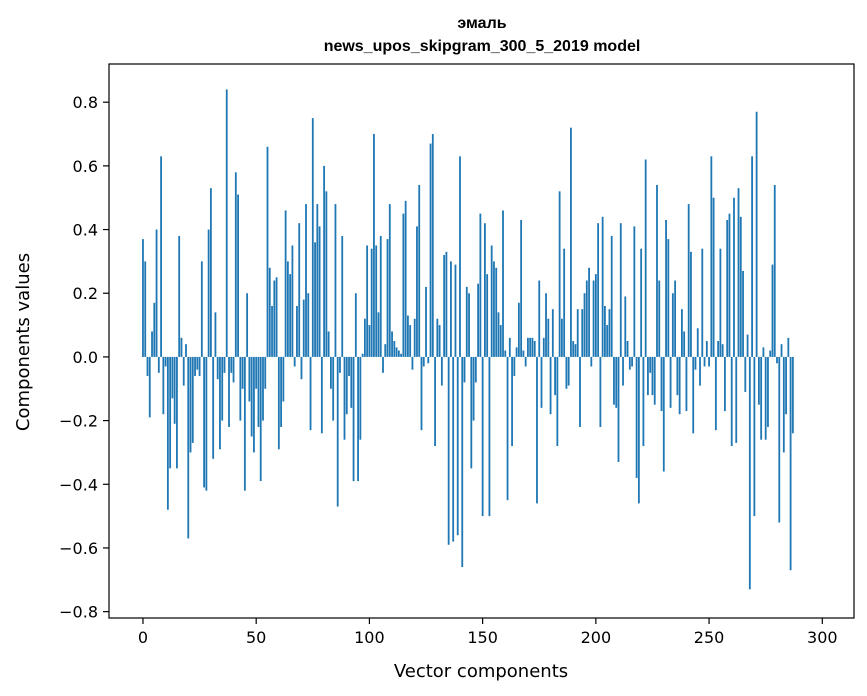 The width and height of the screenshot is (867, 696). I want to click on y-tick-label: 0.8, so click(85, 102).